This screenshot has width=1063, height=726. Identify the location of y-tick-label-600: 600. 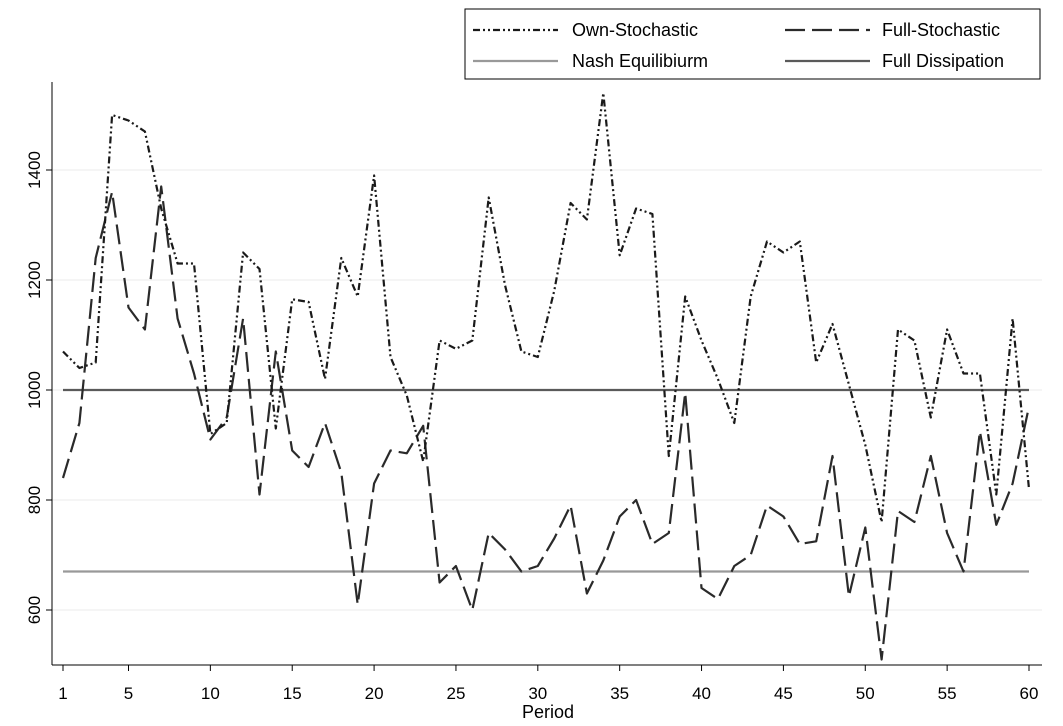
(34, 610).